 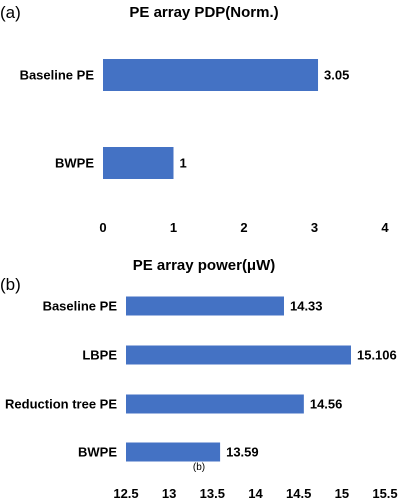 I want to click on category-label: LBPE, so click(x=99, y=355).